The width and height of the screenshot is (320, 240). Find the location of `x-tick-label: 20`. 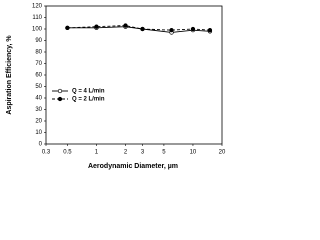

x-tick-label: 20 is located at coordinates (222, 153).